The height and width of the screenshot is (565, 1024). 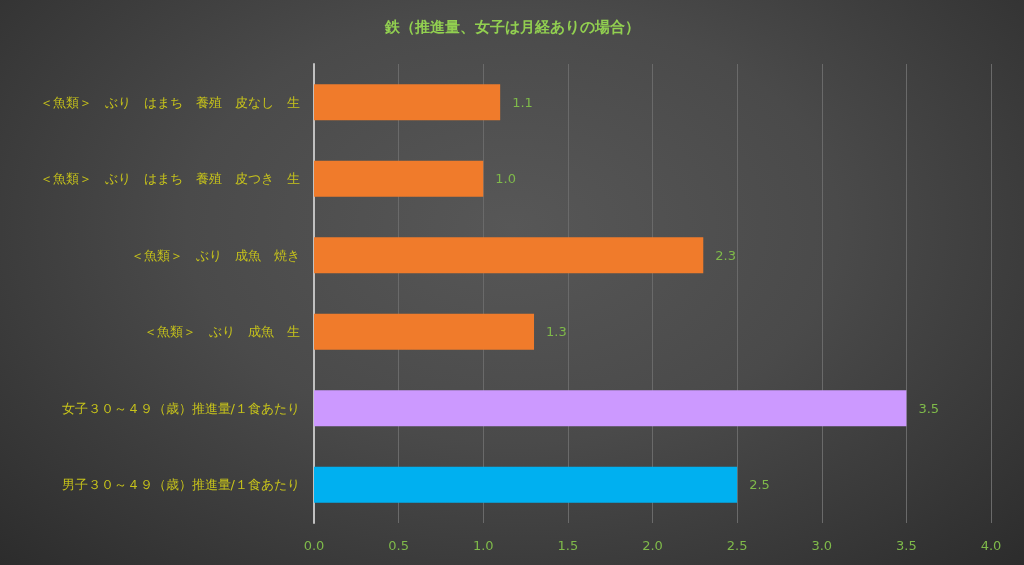 What do you see at coordinates (725, 255) in the screenshot?
I see `data-label: 2.3` at bounding box center [725, 255].